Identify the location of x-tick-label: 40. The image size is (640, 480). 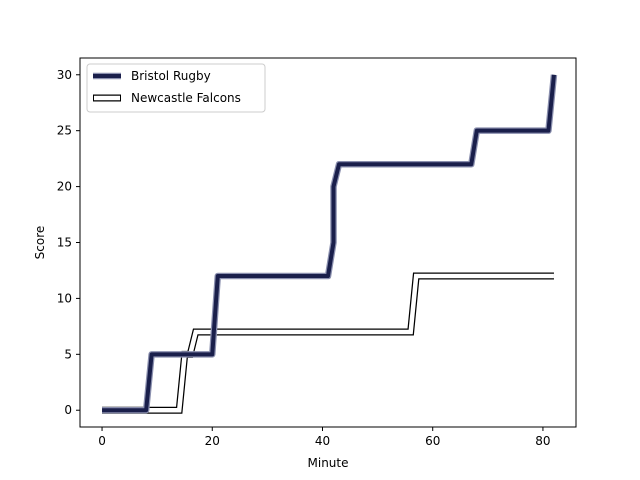
(322, 441).